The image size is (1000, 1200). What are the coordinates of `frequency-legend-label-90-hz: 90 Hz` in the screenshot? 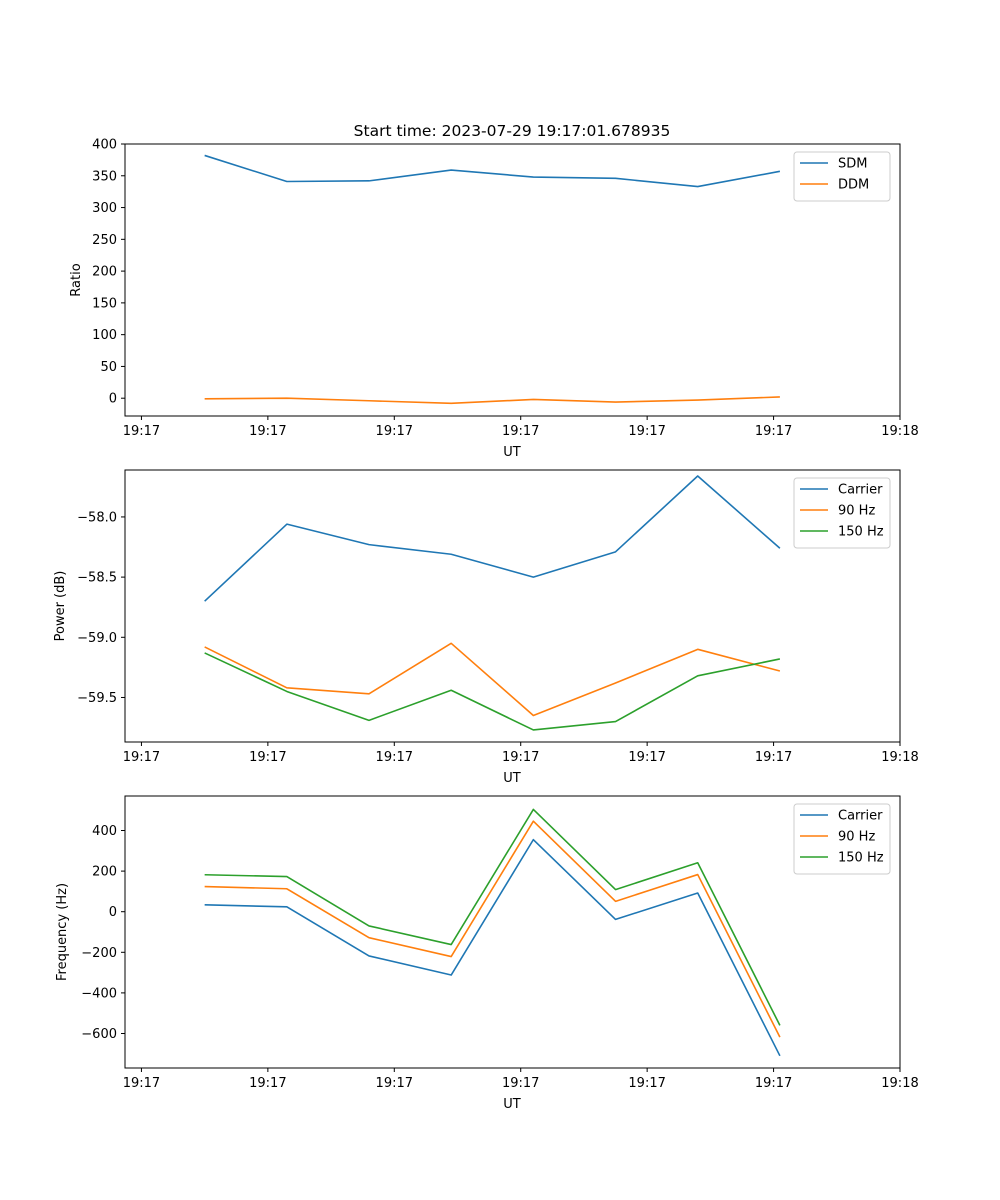 It's located at (856, 837).